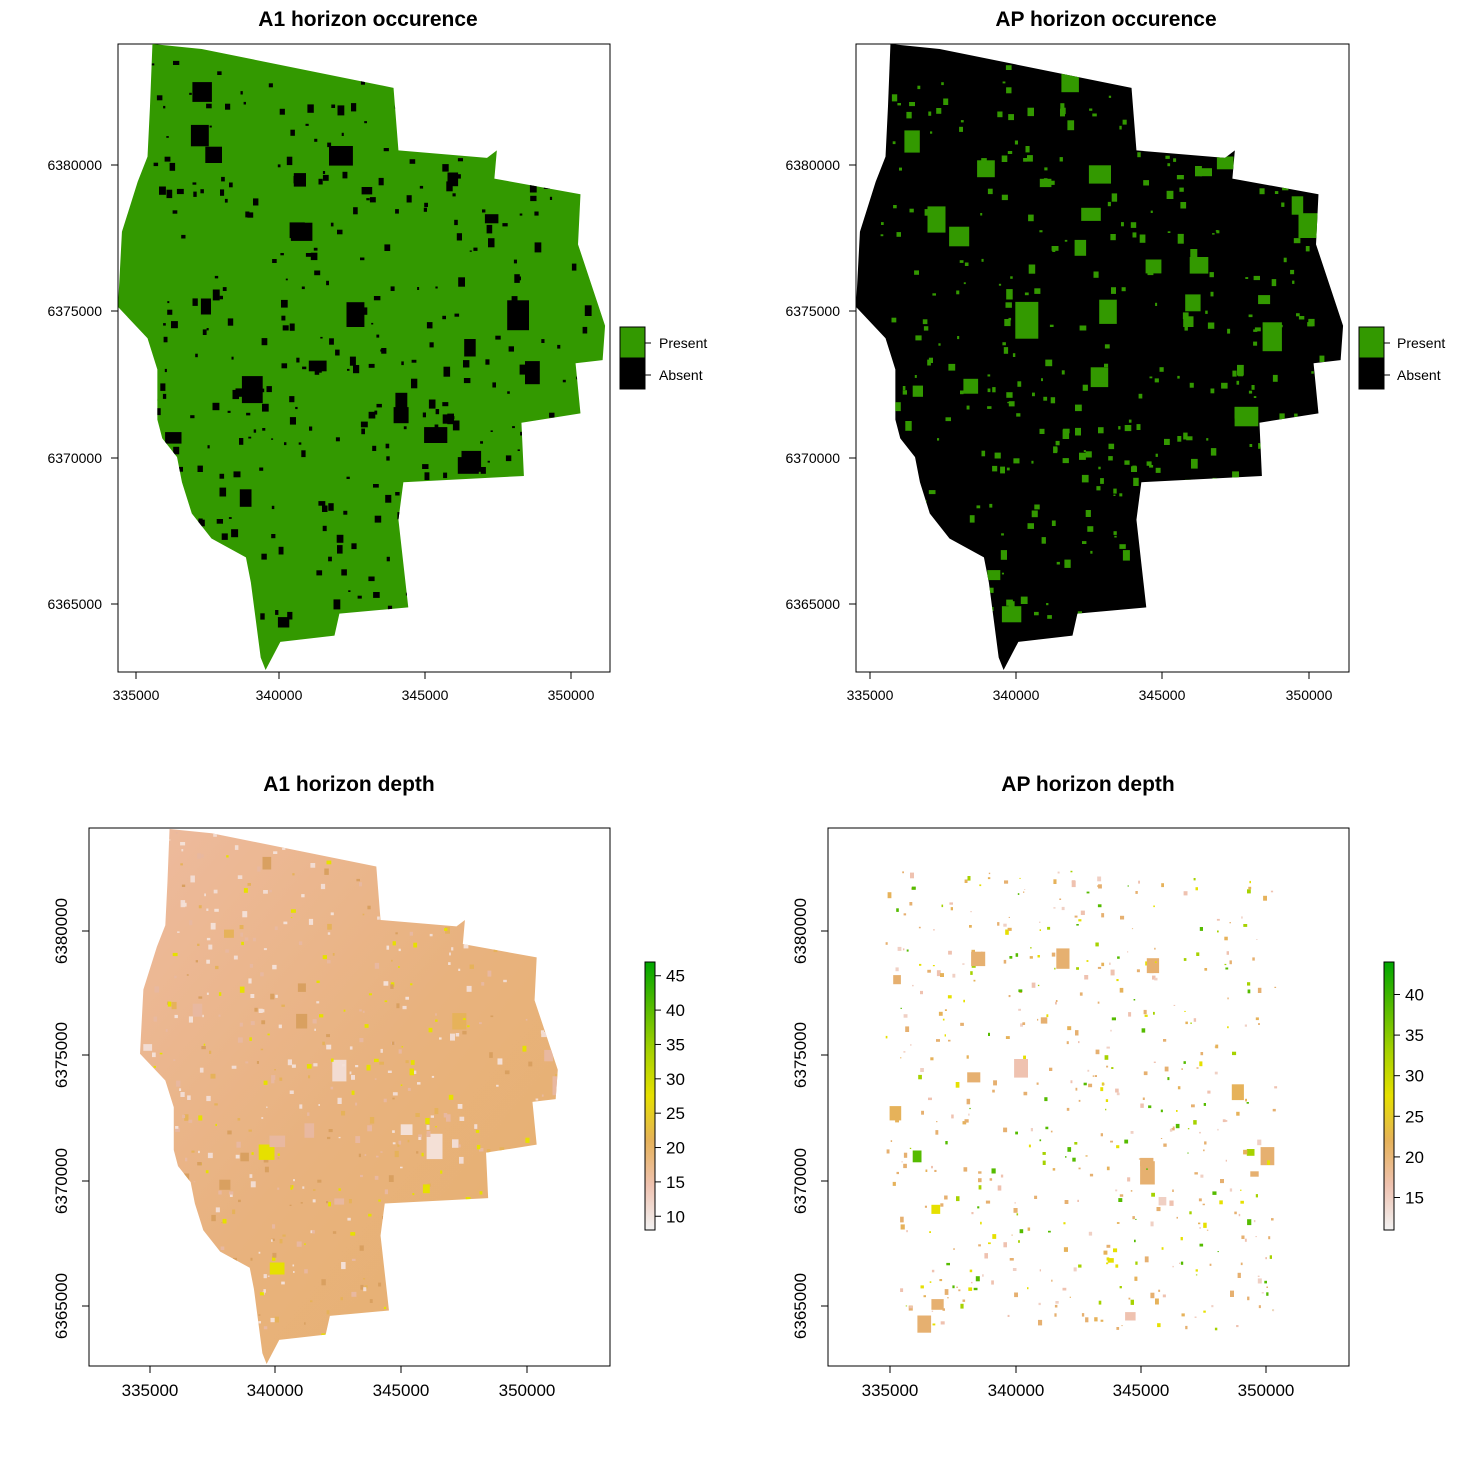  I want to click on x-tick-label: 340000, so click(1016, 1390).